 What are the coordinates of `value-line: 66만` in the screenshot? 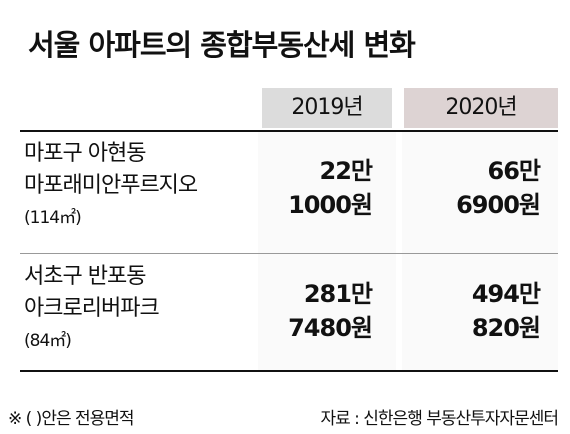 It's located at (514, 171).